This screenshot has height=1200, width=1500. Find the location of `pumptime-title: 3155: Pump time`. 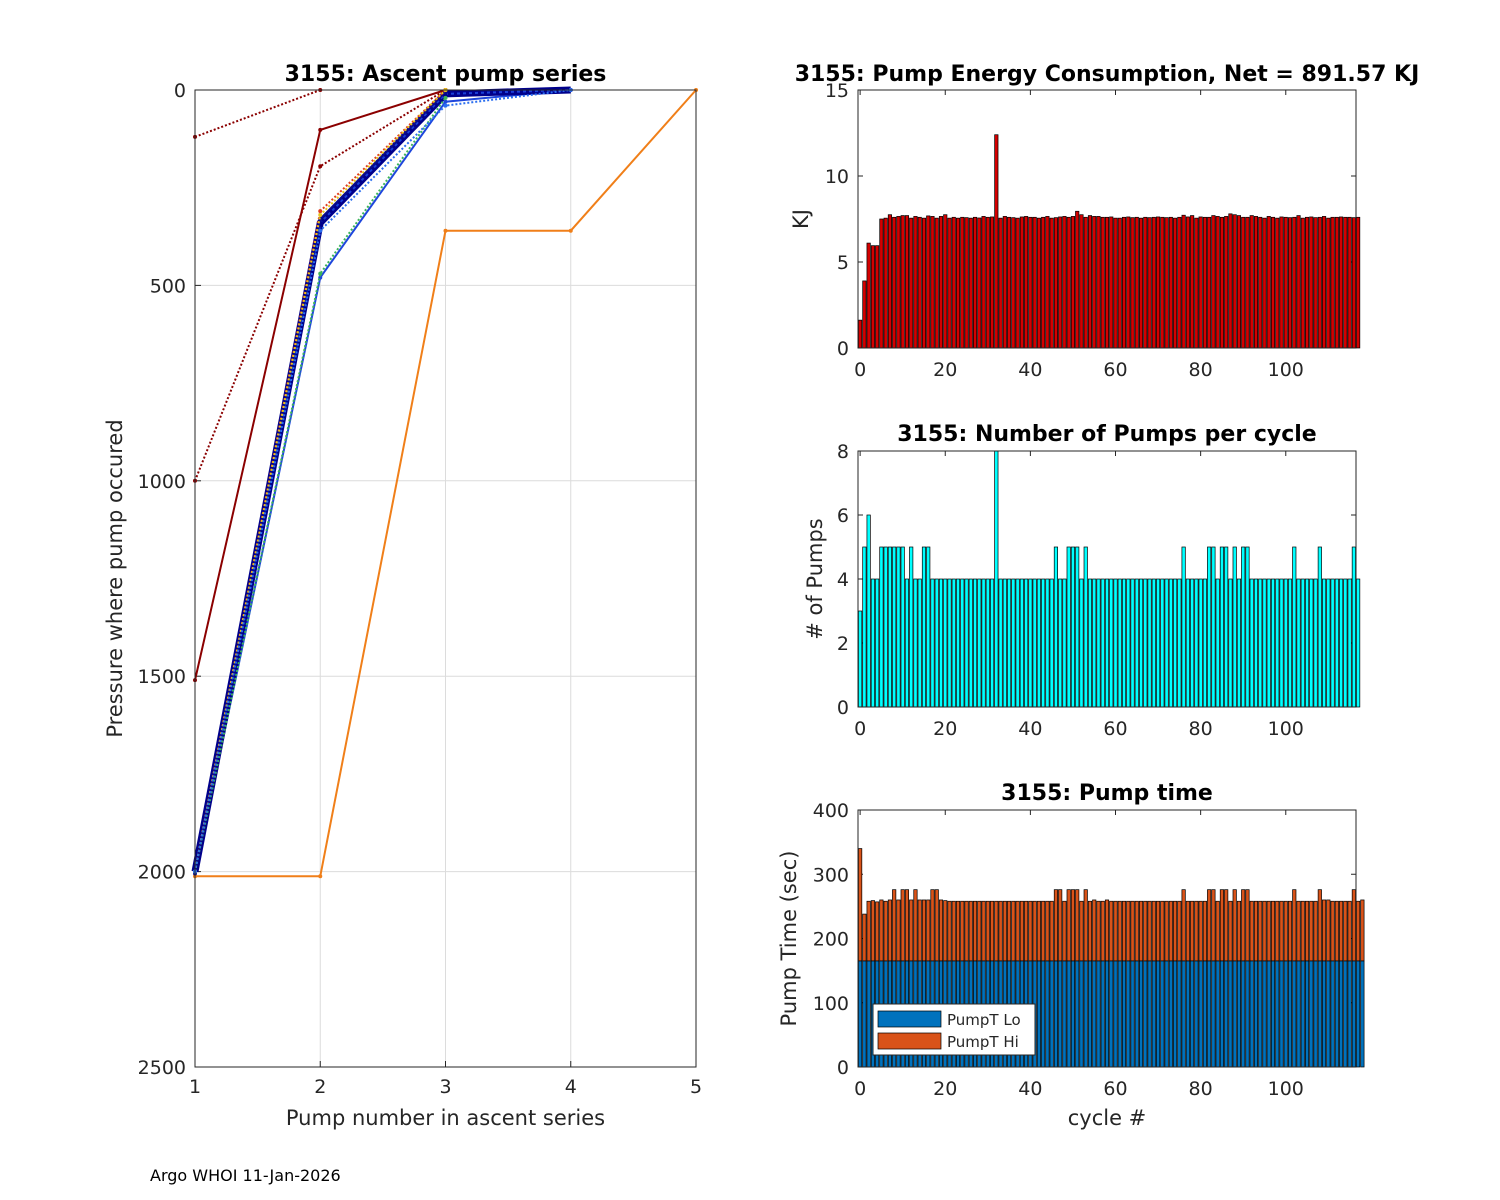

pumptime-title: 3155: Pump time is located at coordinates (1107, 793).